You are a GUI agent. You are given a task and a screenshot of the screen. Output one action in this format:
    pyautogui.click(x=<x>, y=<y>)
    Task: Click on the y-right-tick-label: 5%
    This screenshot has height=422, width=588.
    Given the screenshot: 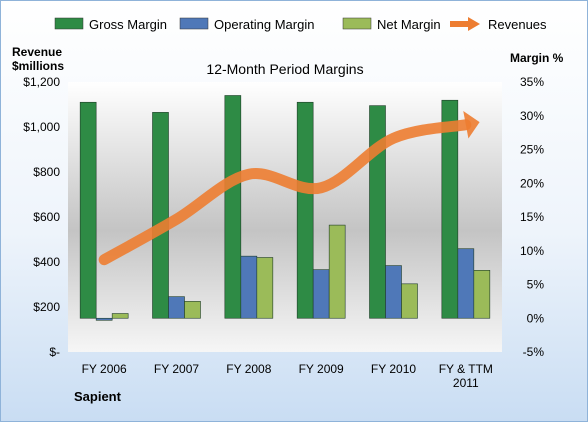 What is the action you would take?
    pyautogui.click(x=536, y=285)
    